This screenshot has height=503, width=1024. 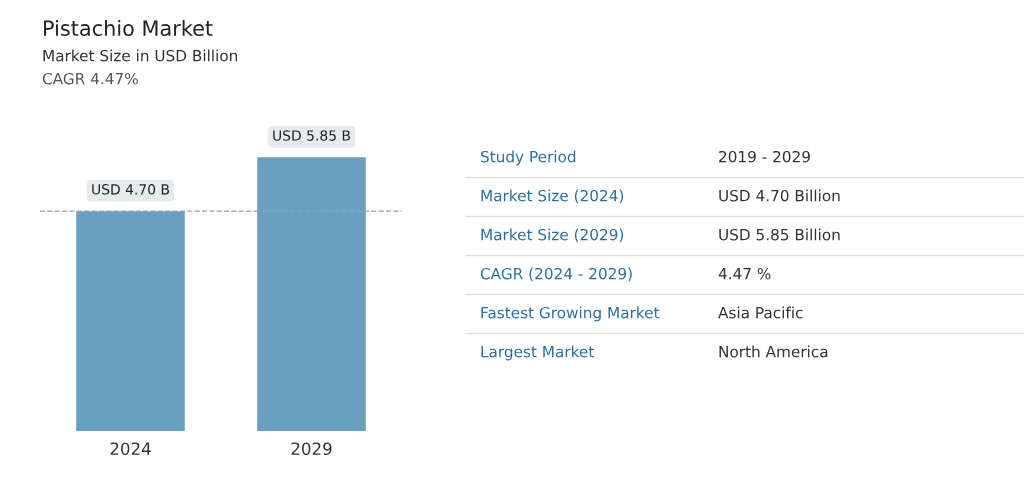 What do you see at coordinates (779, 195) in the screenshot?
I see `text: USD 4.70 Billion` at bounding box center [779, 195].